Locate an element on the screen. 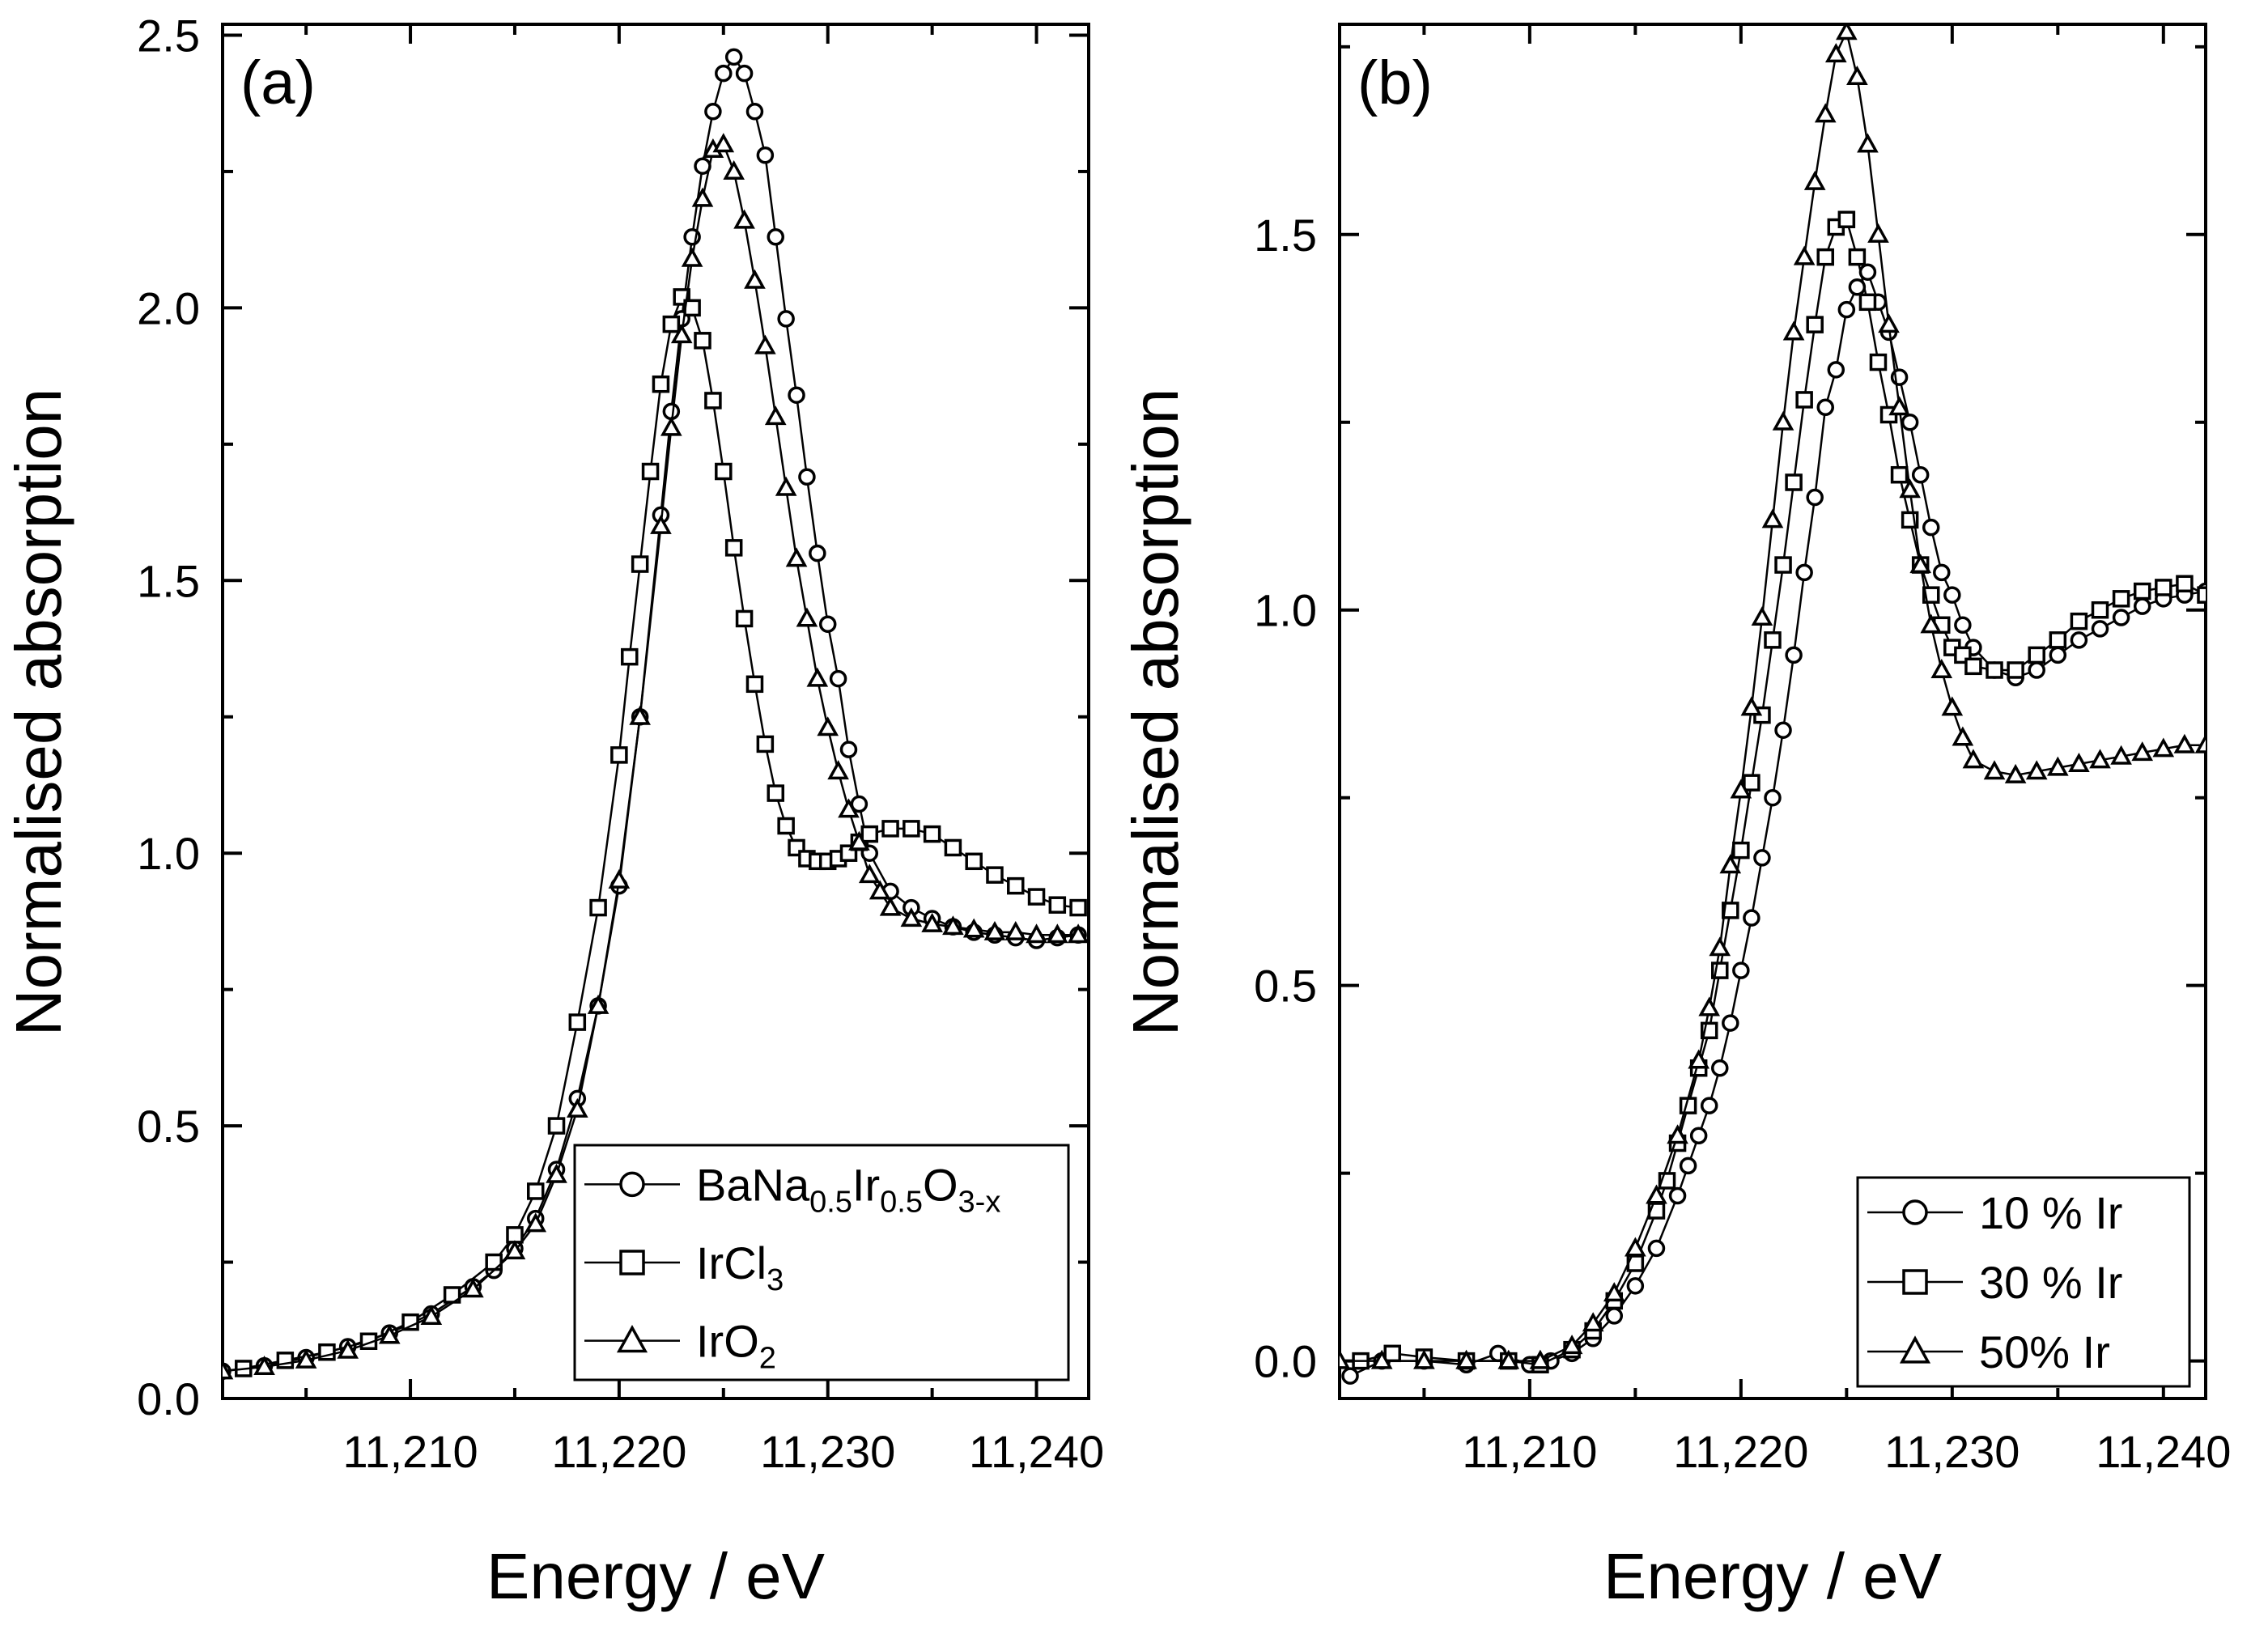  x-tick-label: 11,220 is located at coordinates (618, 1451).